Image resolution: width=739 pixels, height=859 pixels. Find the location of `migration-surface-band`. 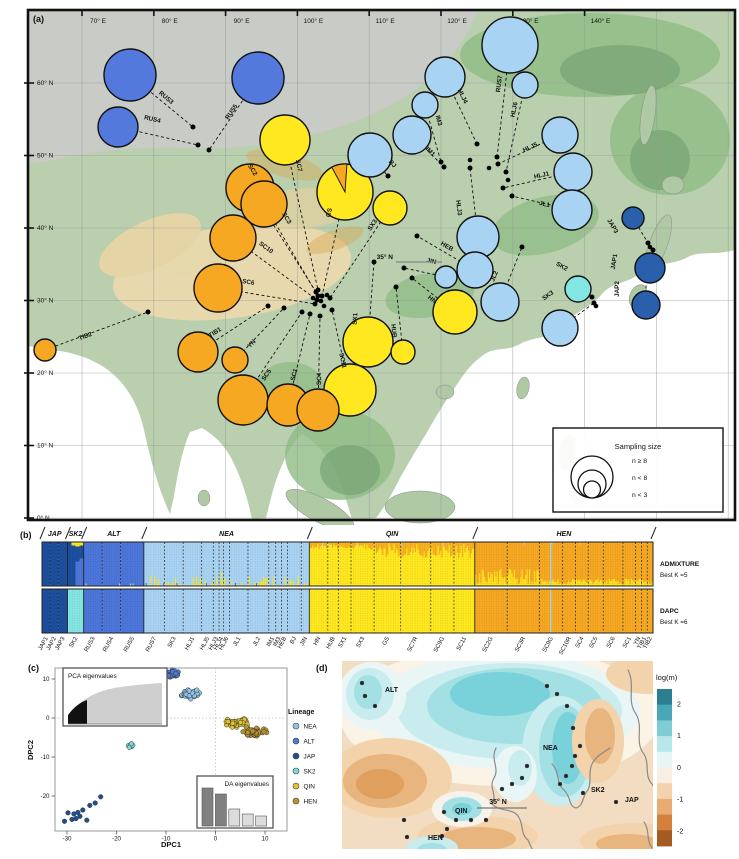

migration-surface-band is located at coordinates (520, 768).